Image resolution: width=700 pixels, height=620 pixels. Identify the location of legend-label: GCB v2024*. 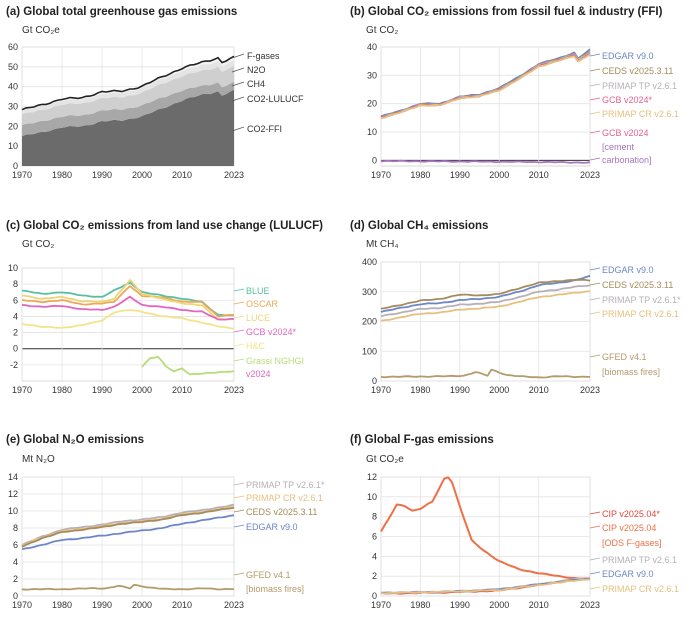
(271, 332).